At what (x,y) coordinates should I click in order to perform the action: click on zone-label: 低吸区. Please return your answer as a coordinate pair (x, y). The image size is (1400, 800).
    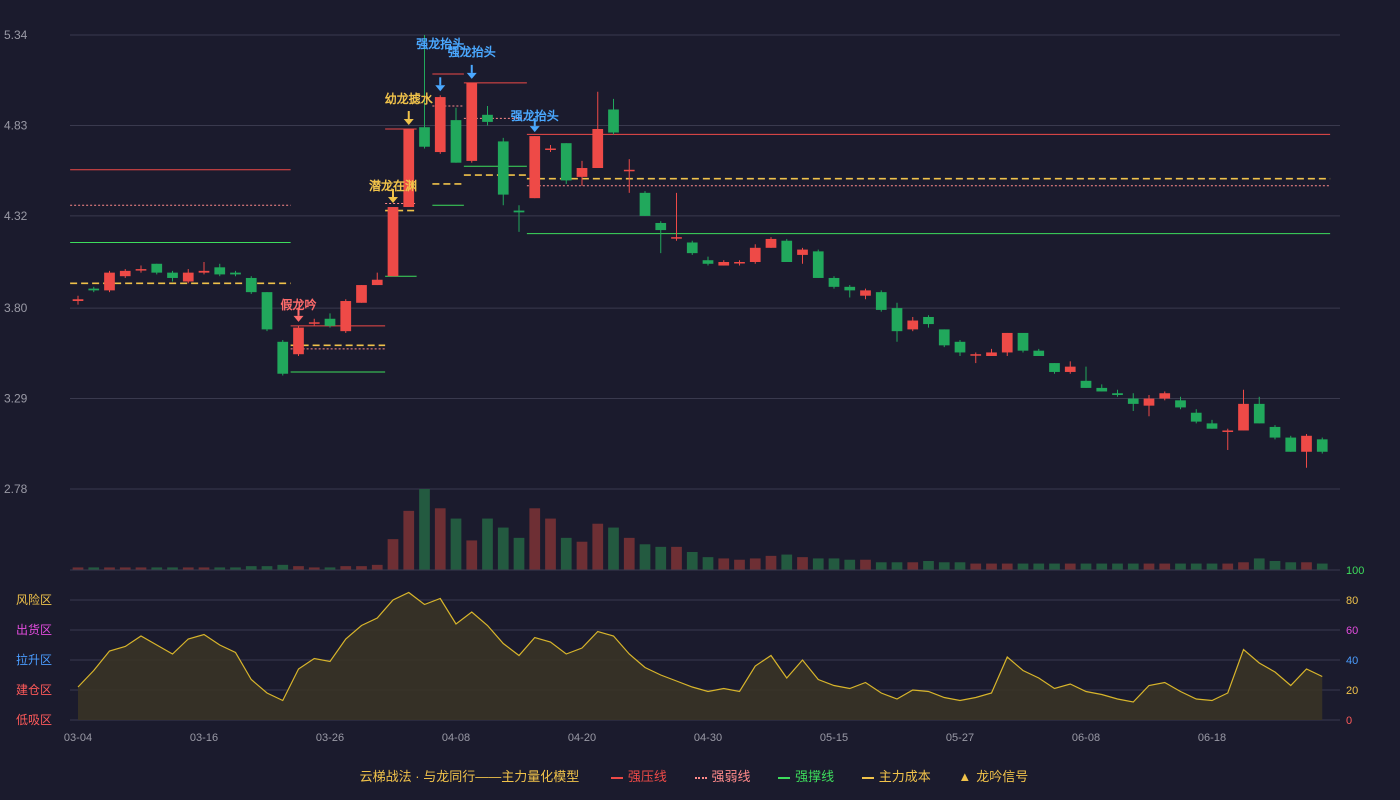
    Looking at the image, I should click on (34, 720).